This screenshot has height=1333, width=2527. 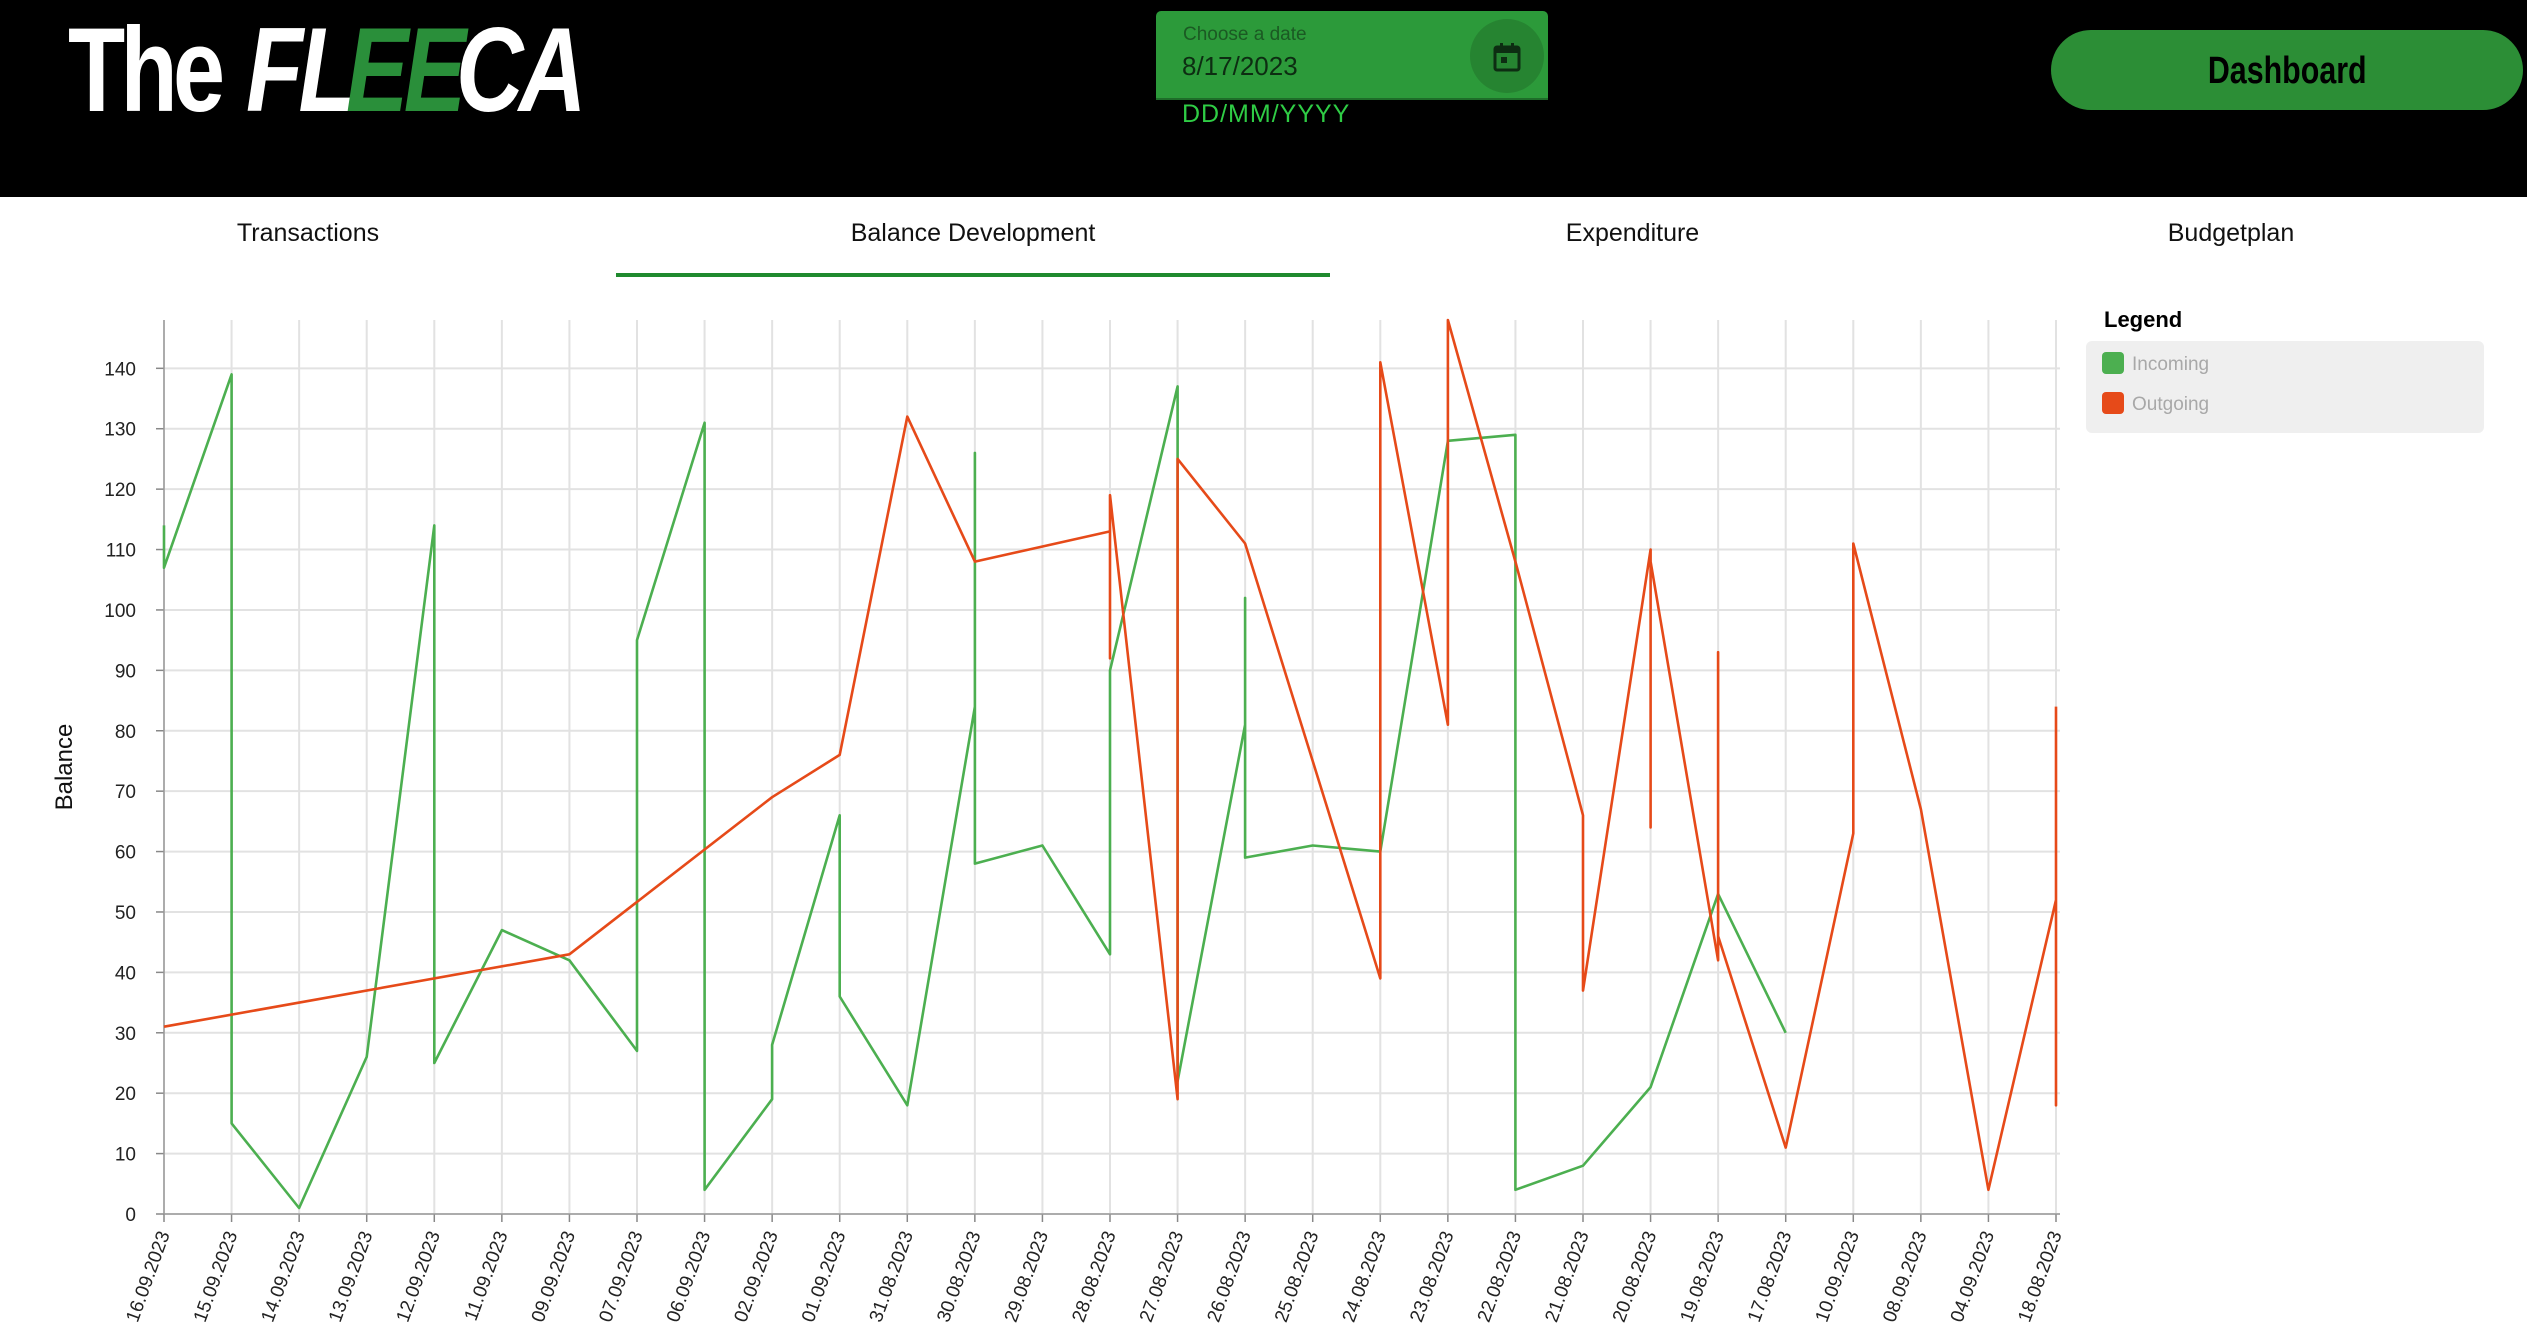 I want to click on date-picker-input: 8/17/2023, so click(x=1240, y=66).